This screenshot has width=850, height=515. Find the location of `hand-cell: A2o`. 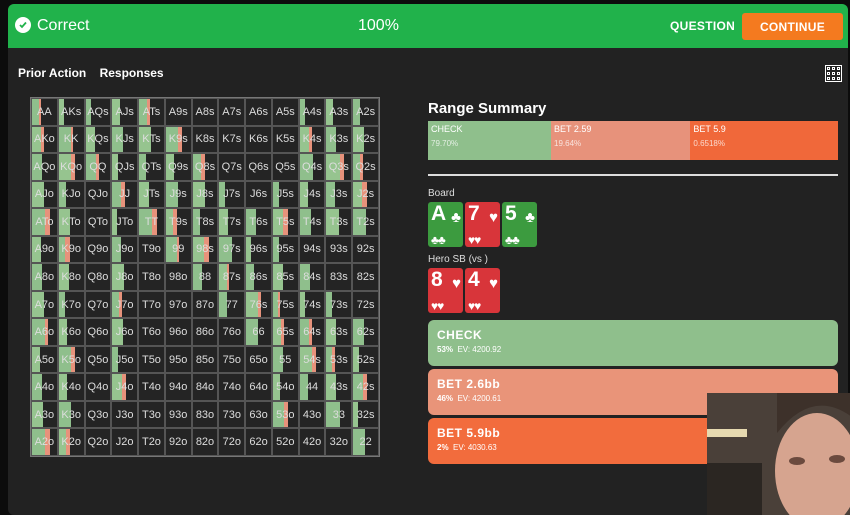

hand-cell: A2o is located at coordinates (44, 442).